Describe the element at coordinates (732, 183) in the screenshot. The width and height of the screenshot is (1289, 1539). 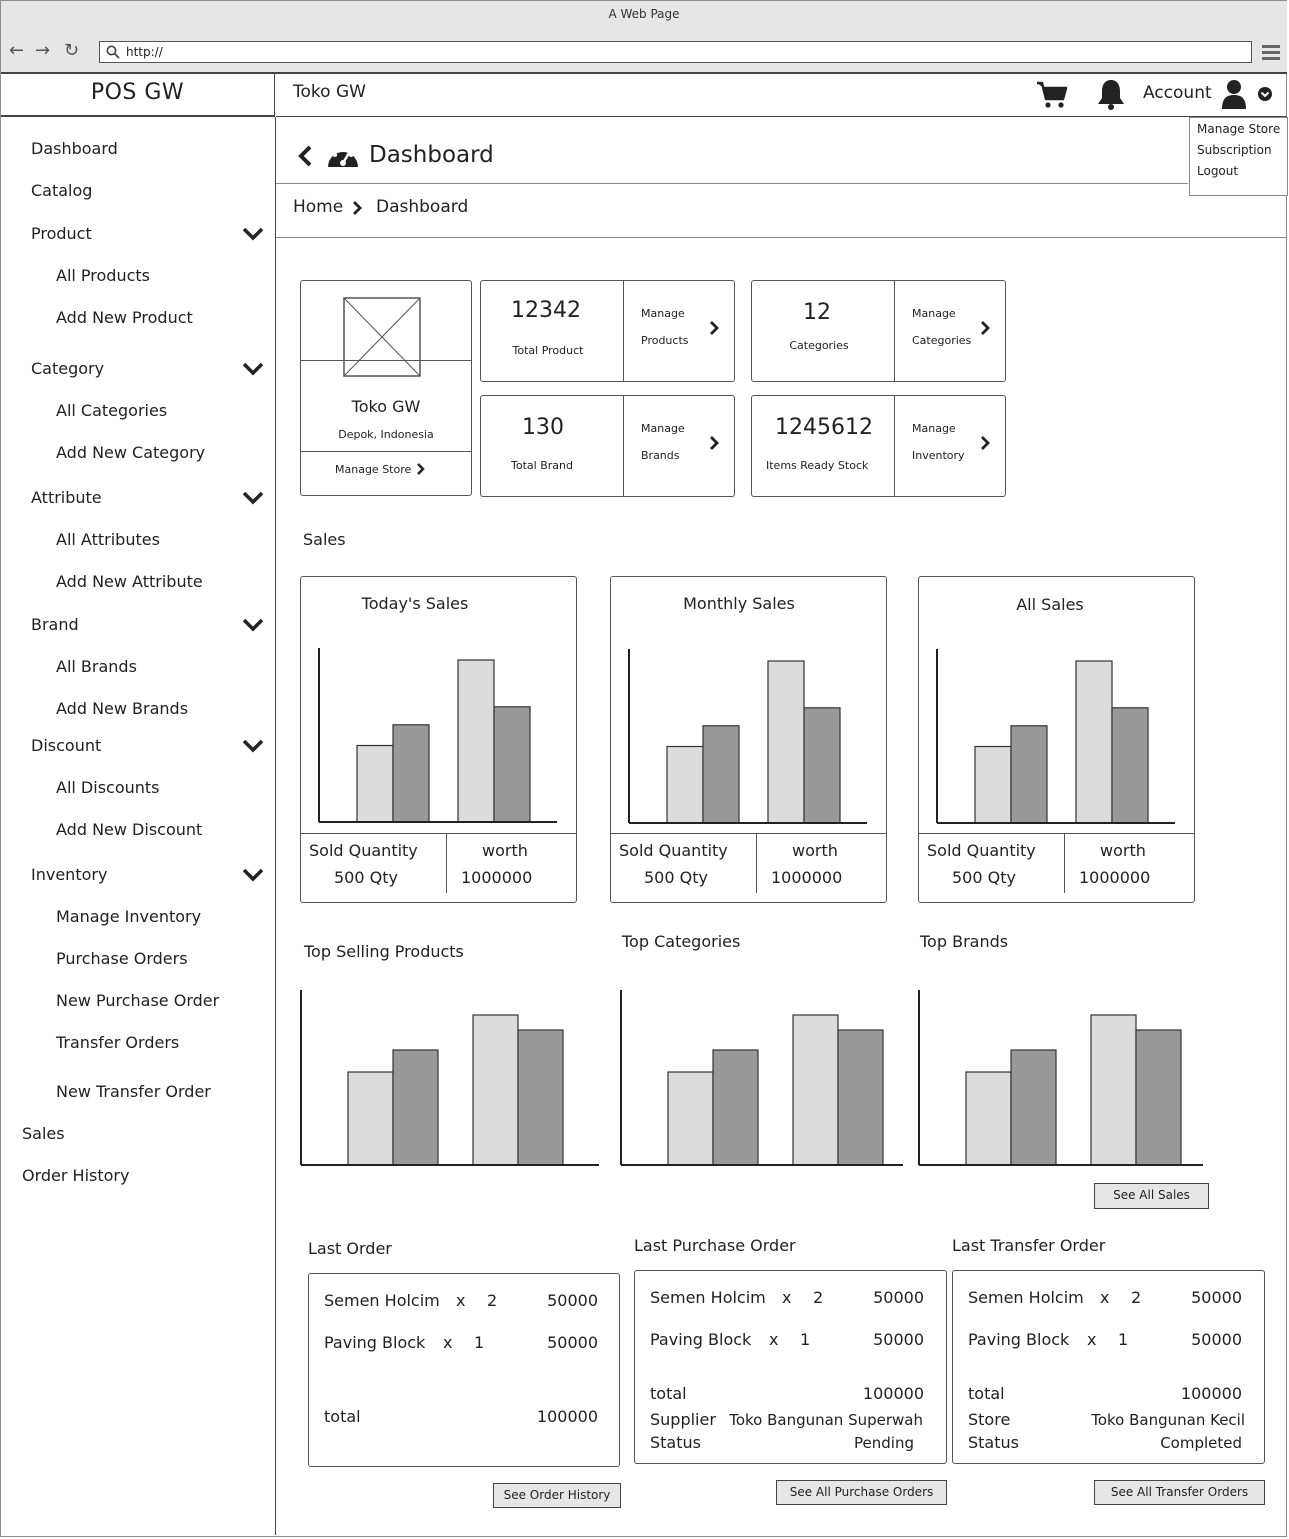
I see `header-divider` at that location.